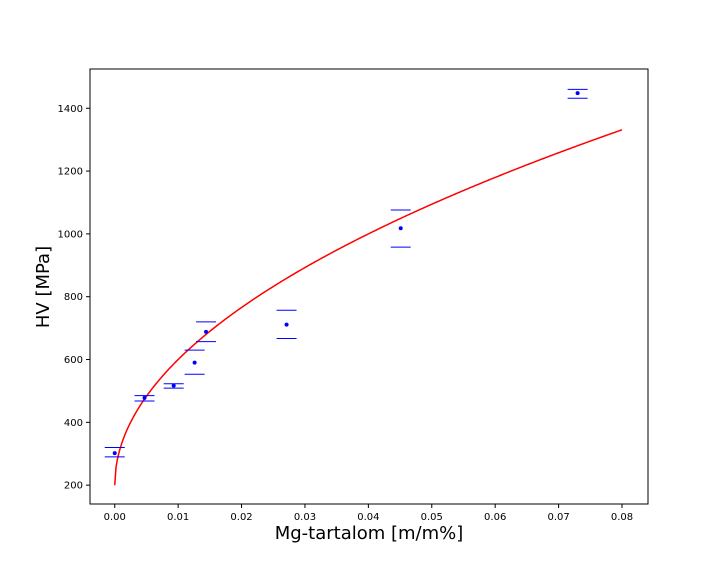 This screenshot has width=720, height=576. Describe the element at coordinates (369, 533) in the screenshot. I see `x-axis-label: Mg-tartalom [m/m%]` at that location.